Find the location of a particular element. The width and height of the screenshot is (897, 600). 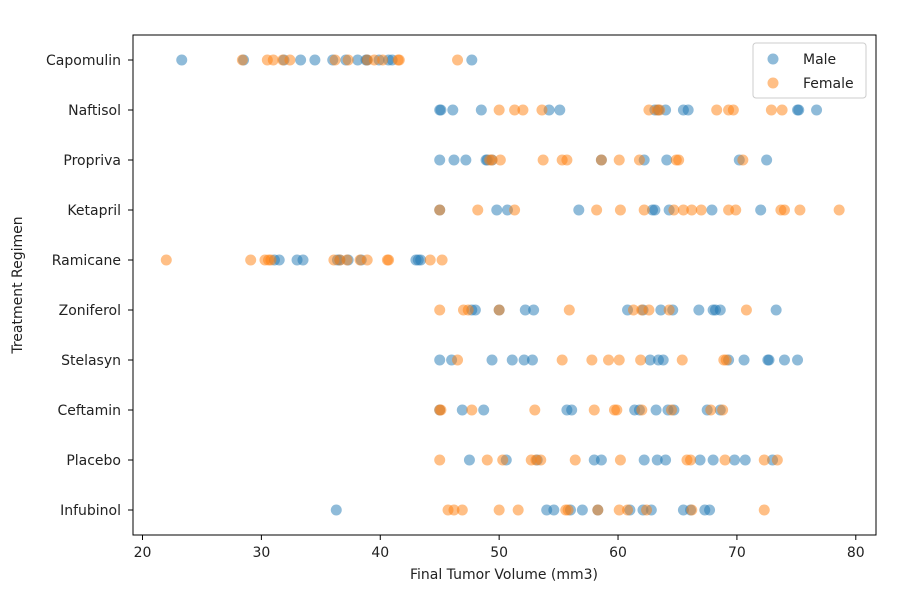

data-point-female-ceftamin is located at coordinates (711, 410).